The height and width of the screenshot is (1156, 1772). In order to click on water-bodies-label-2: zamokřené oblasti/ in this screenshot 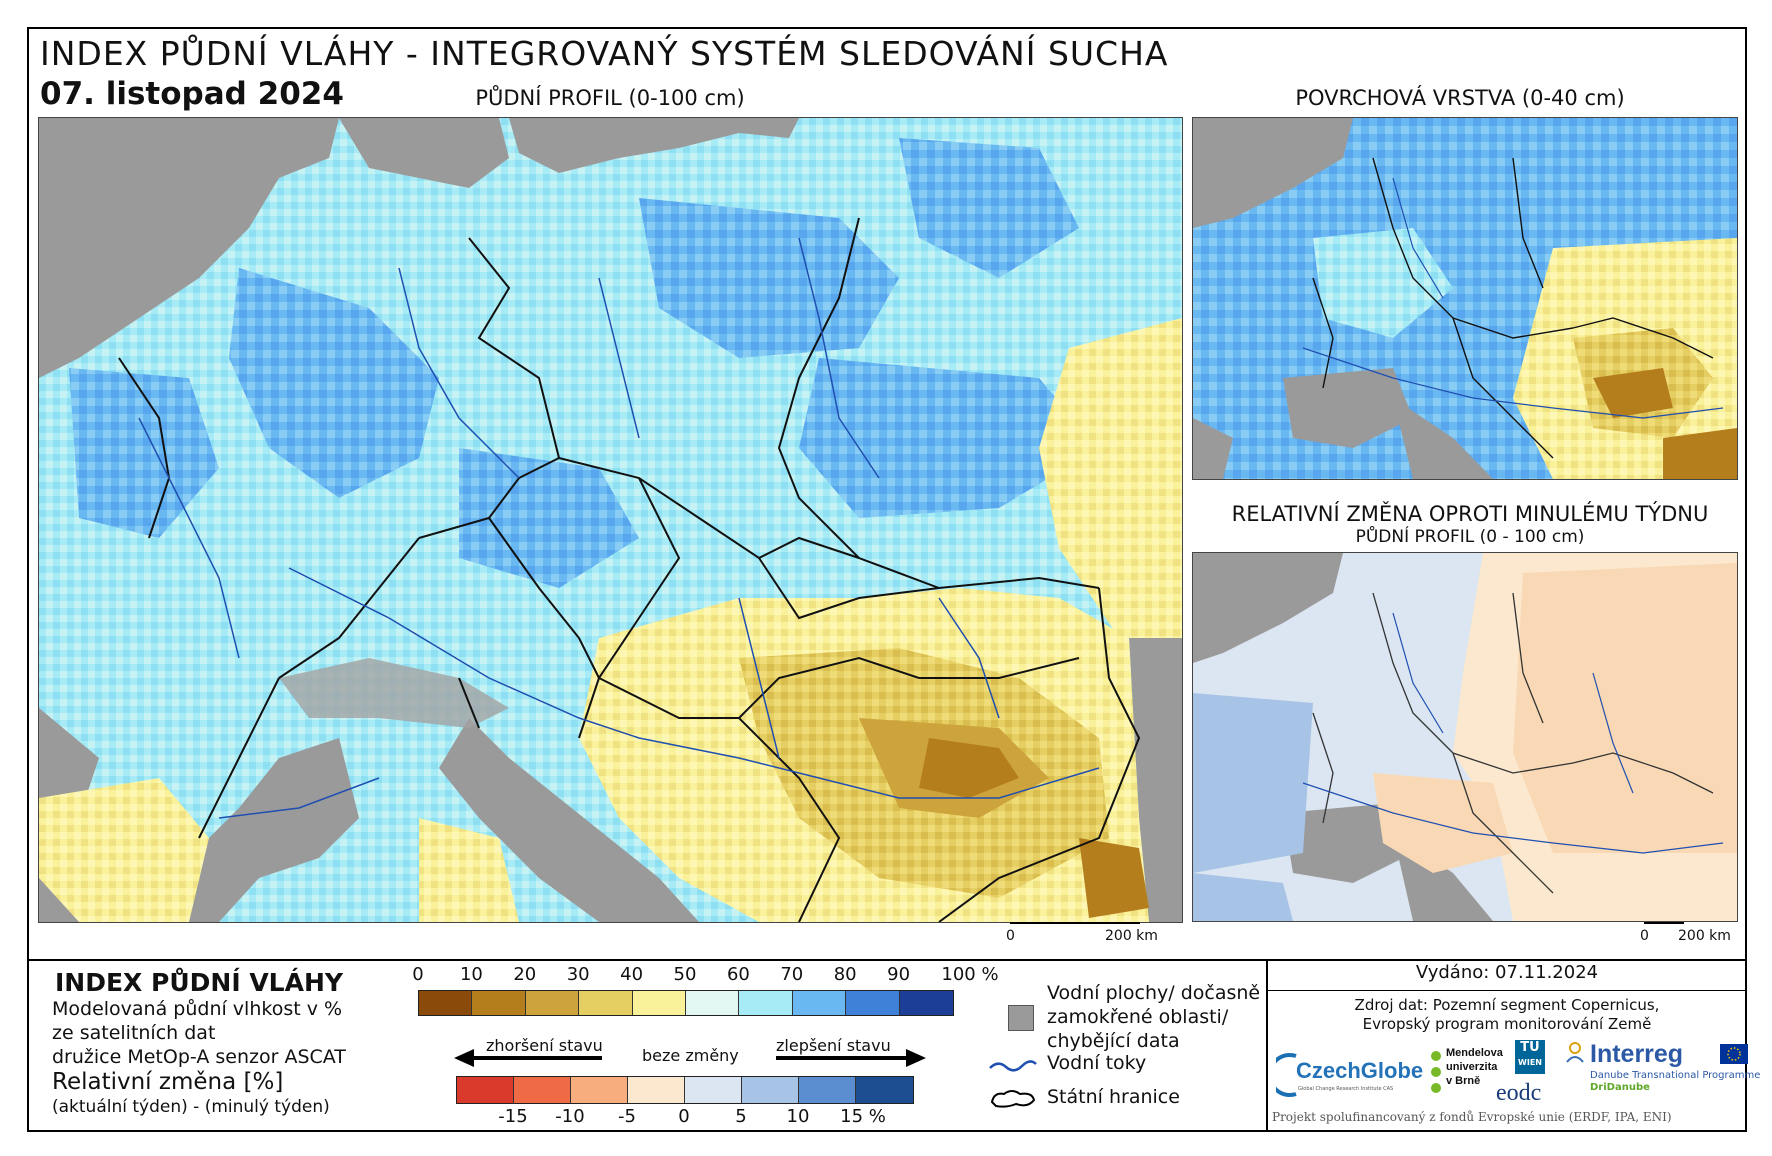, I will do `click(1138, 1017)`.